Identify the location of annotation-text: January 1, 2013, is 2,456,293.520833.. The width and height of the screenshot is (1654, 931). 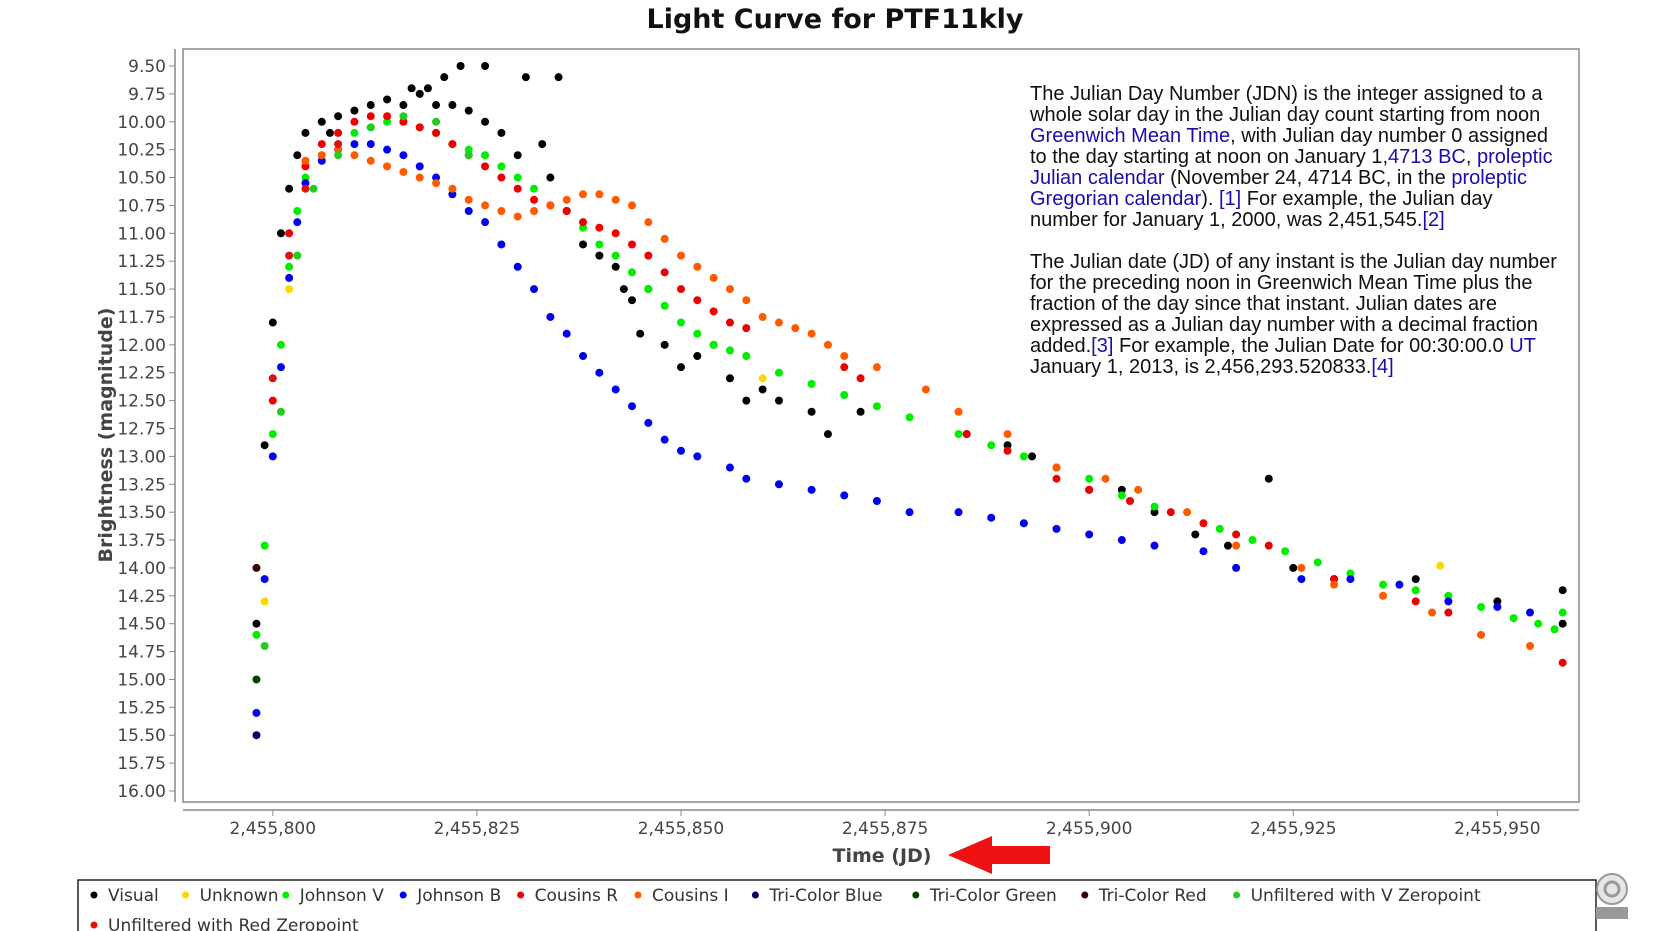
(1201, 367).